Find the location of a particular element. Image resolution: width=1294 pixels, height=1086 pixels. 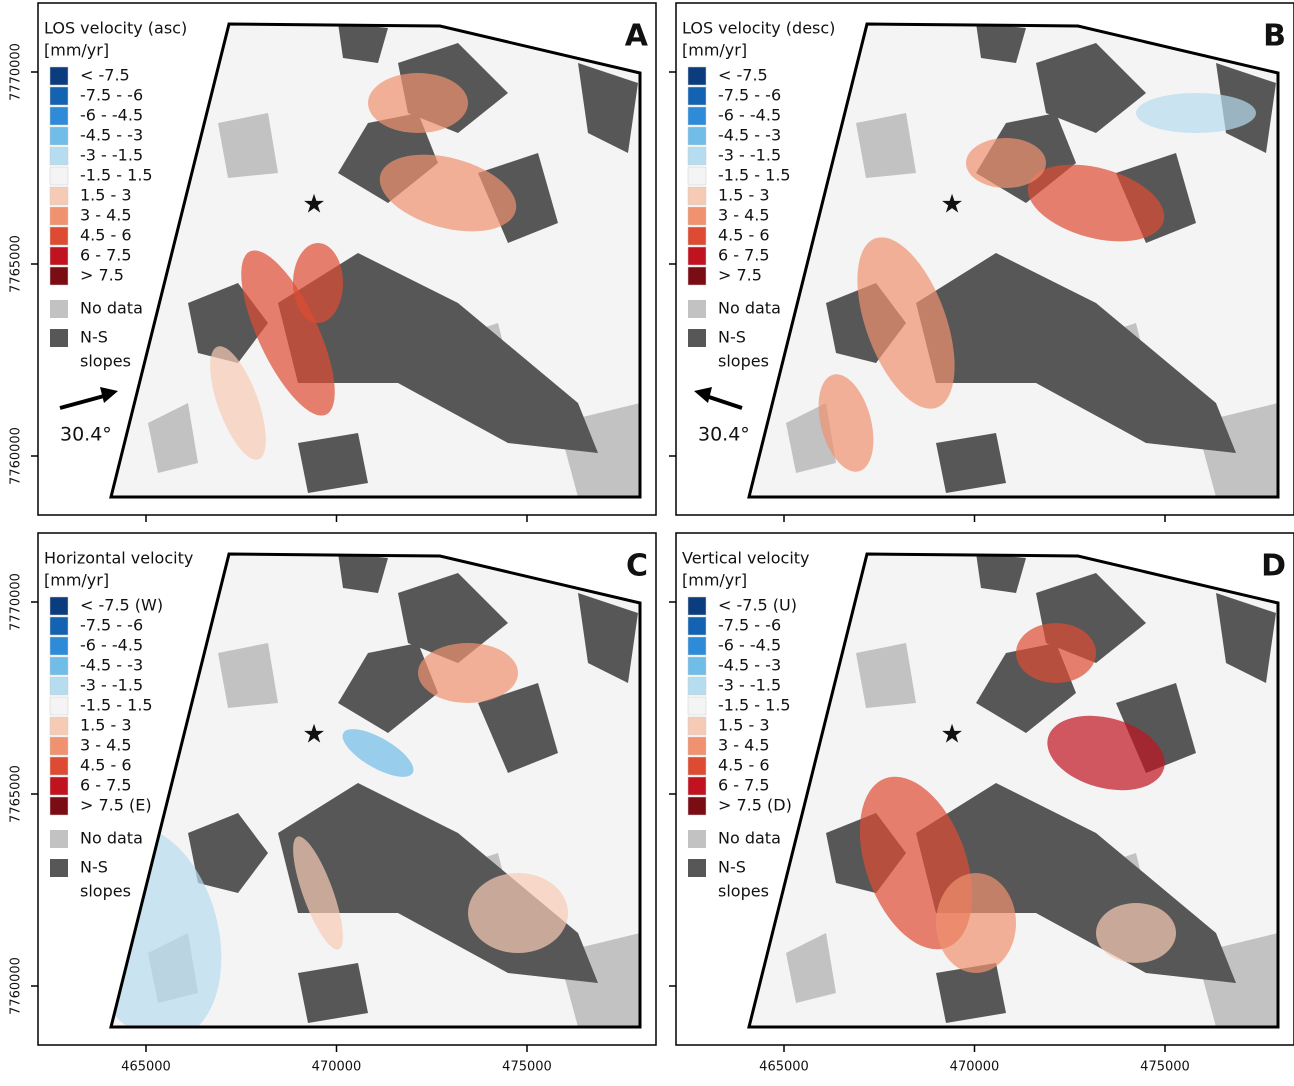

heading-label: 30.4° is located at coordinates (86, 435).